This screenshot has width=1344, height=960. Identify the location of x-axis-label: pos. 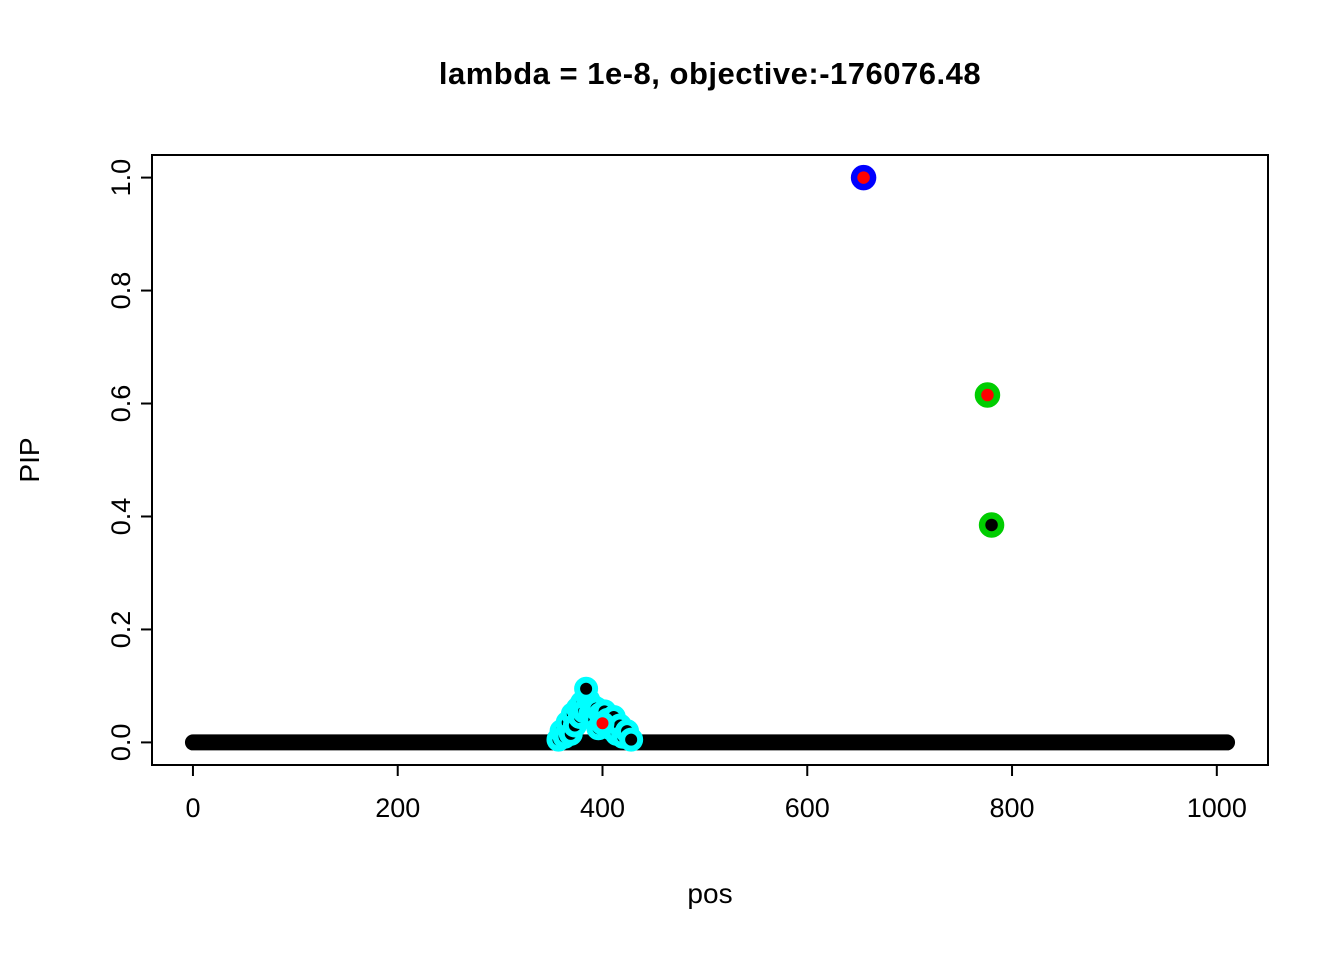
(710, 893).